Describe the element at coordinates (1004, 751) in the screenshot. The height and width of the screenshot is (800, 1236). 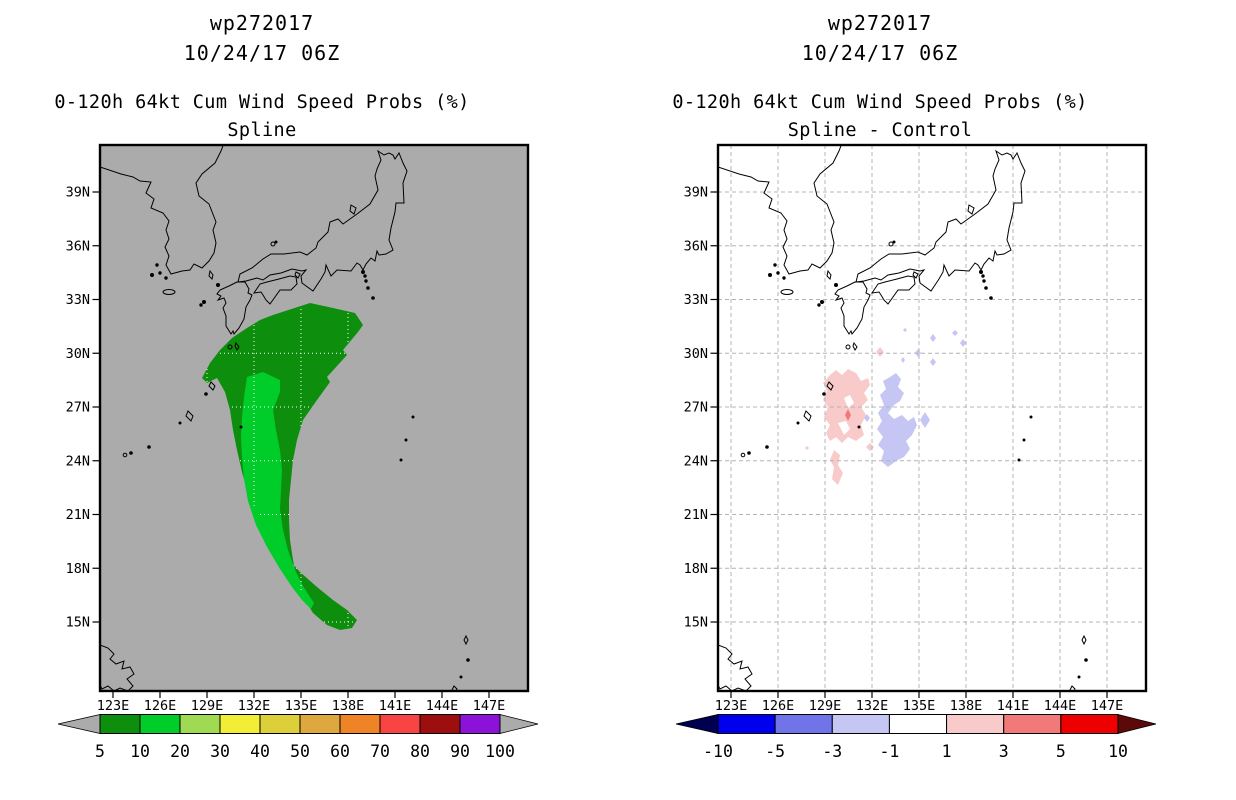
I see `colorbar-tick-label: 3` at that location.